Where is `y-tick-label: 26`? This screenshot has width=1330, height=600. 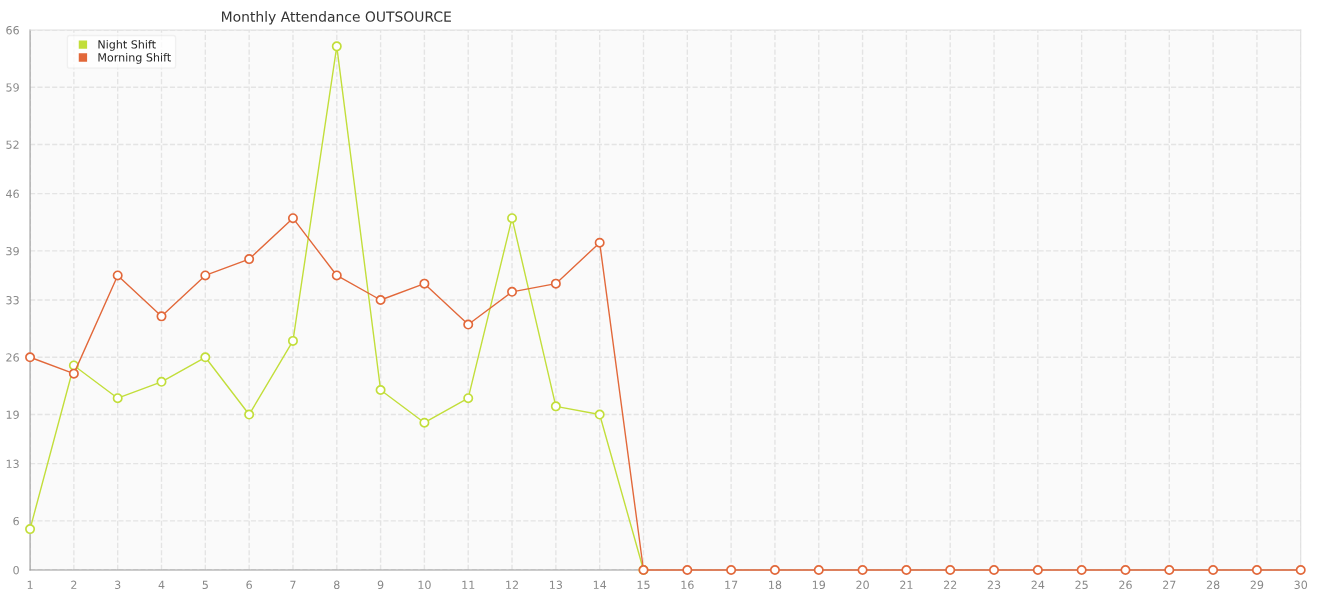
y-tick-label: 26 is located at coordinates (12, 357).